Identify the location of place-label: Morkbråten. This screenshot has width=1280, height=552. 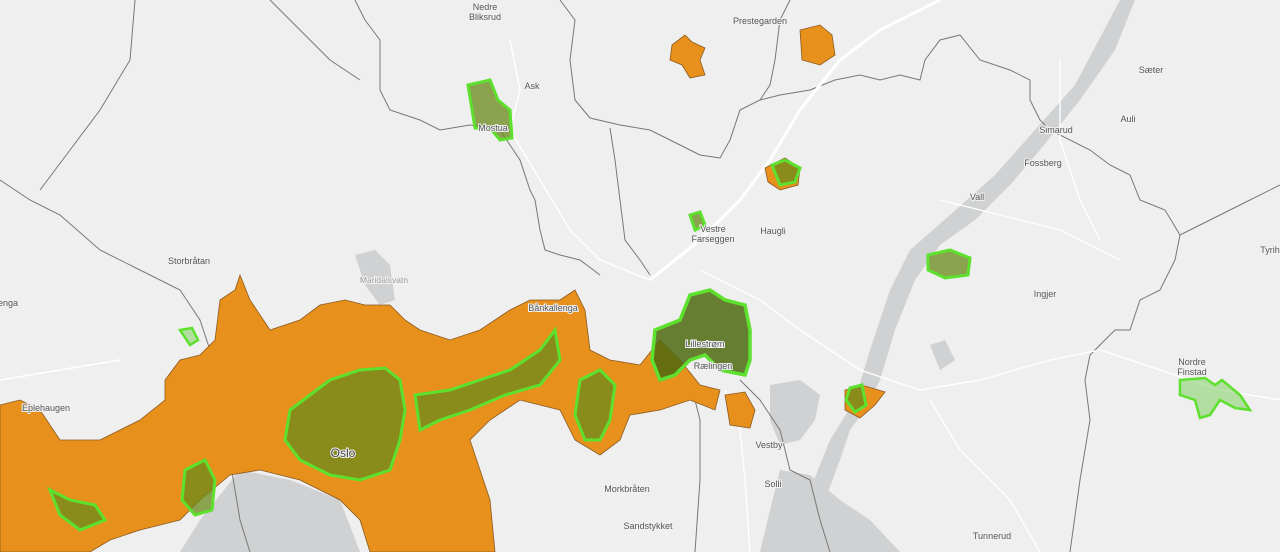
(627, 489).